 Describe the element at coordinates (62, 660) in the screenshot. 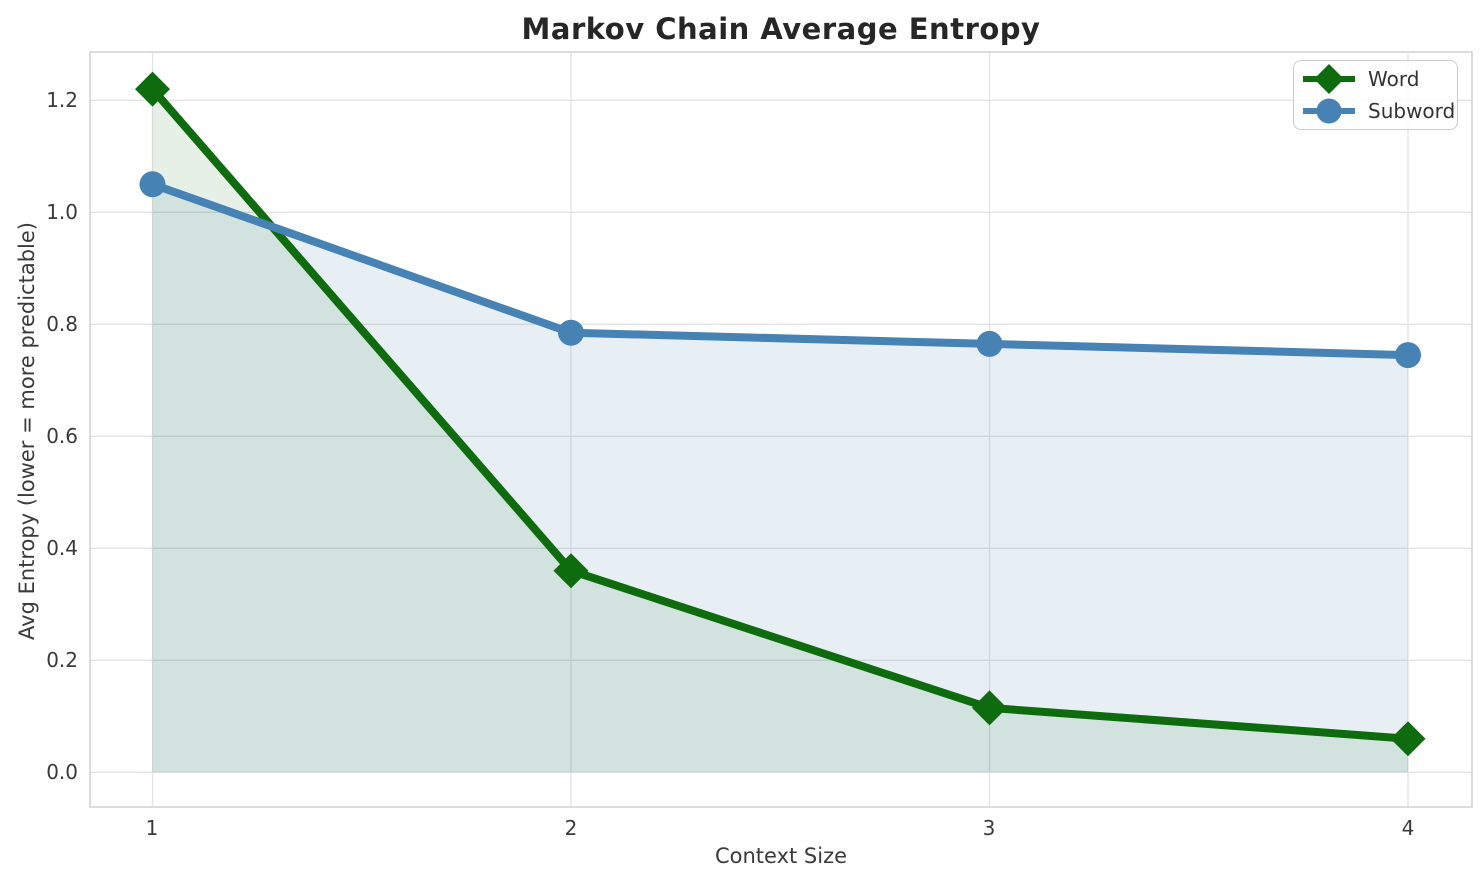

I see `y-tick-0.2: 0.2` at that location.